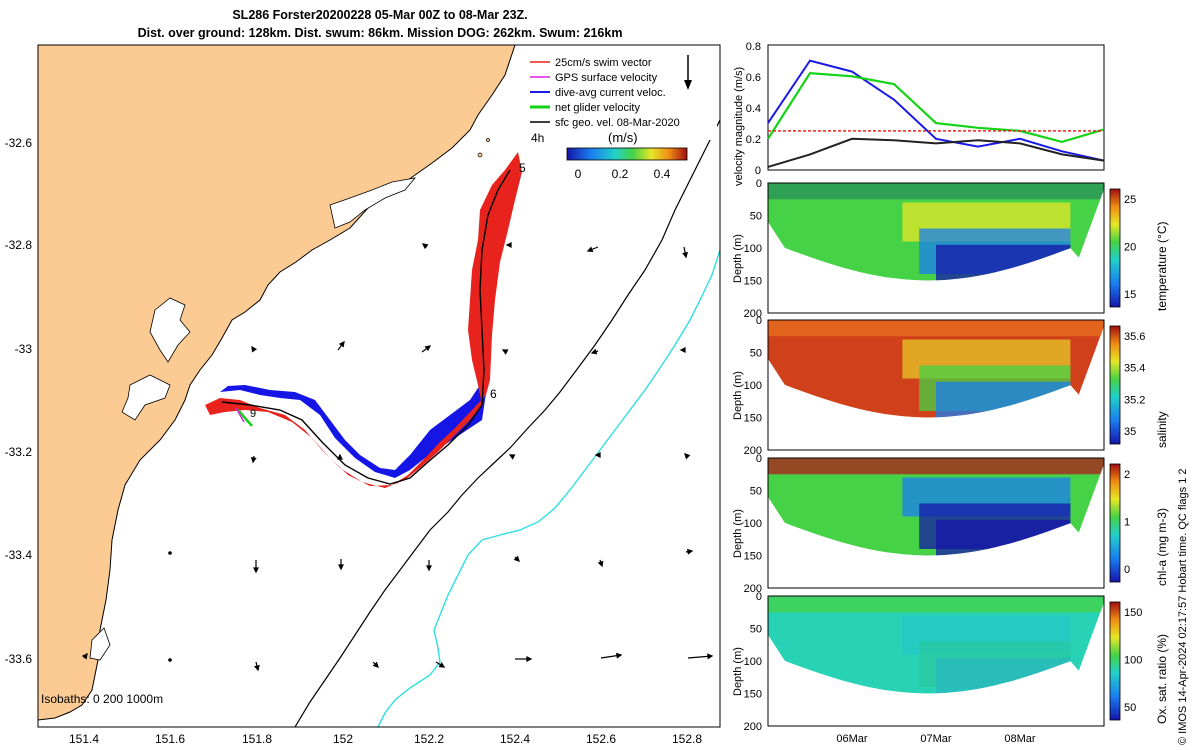 This screenshot has height=750, width=1200. Describe the element at coordinates (758, 171) in the screenshot. I see `vel-y-tick: 0` at that location.